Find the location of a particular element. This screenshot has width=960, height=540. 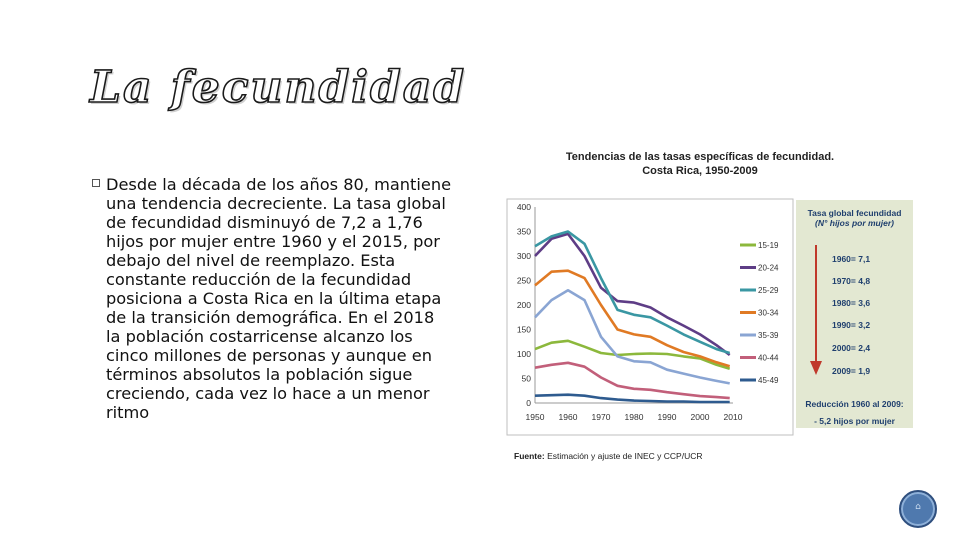

tgf-panel-title: Tasa global fecundidad is located at coordinates (854, 213).